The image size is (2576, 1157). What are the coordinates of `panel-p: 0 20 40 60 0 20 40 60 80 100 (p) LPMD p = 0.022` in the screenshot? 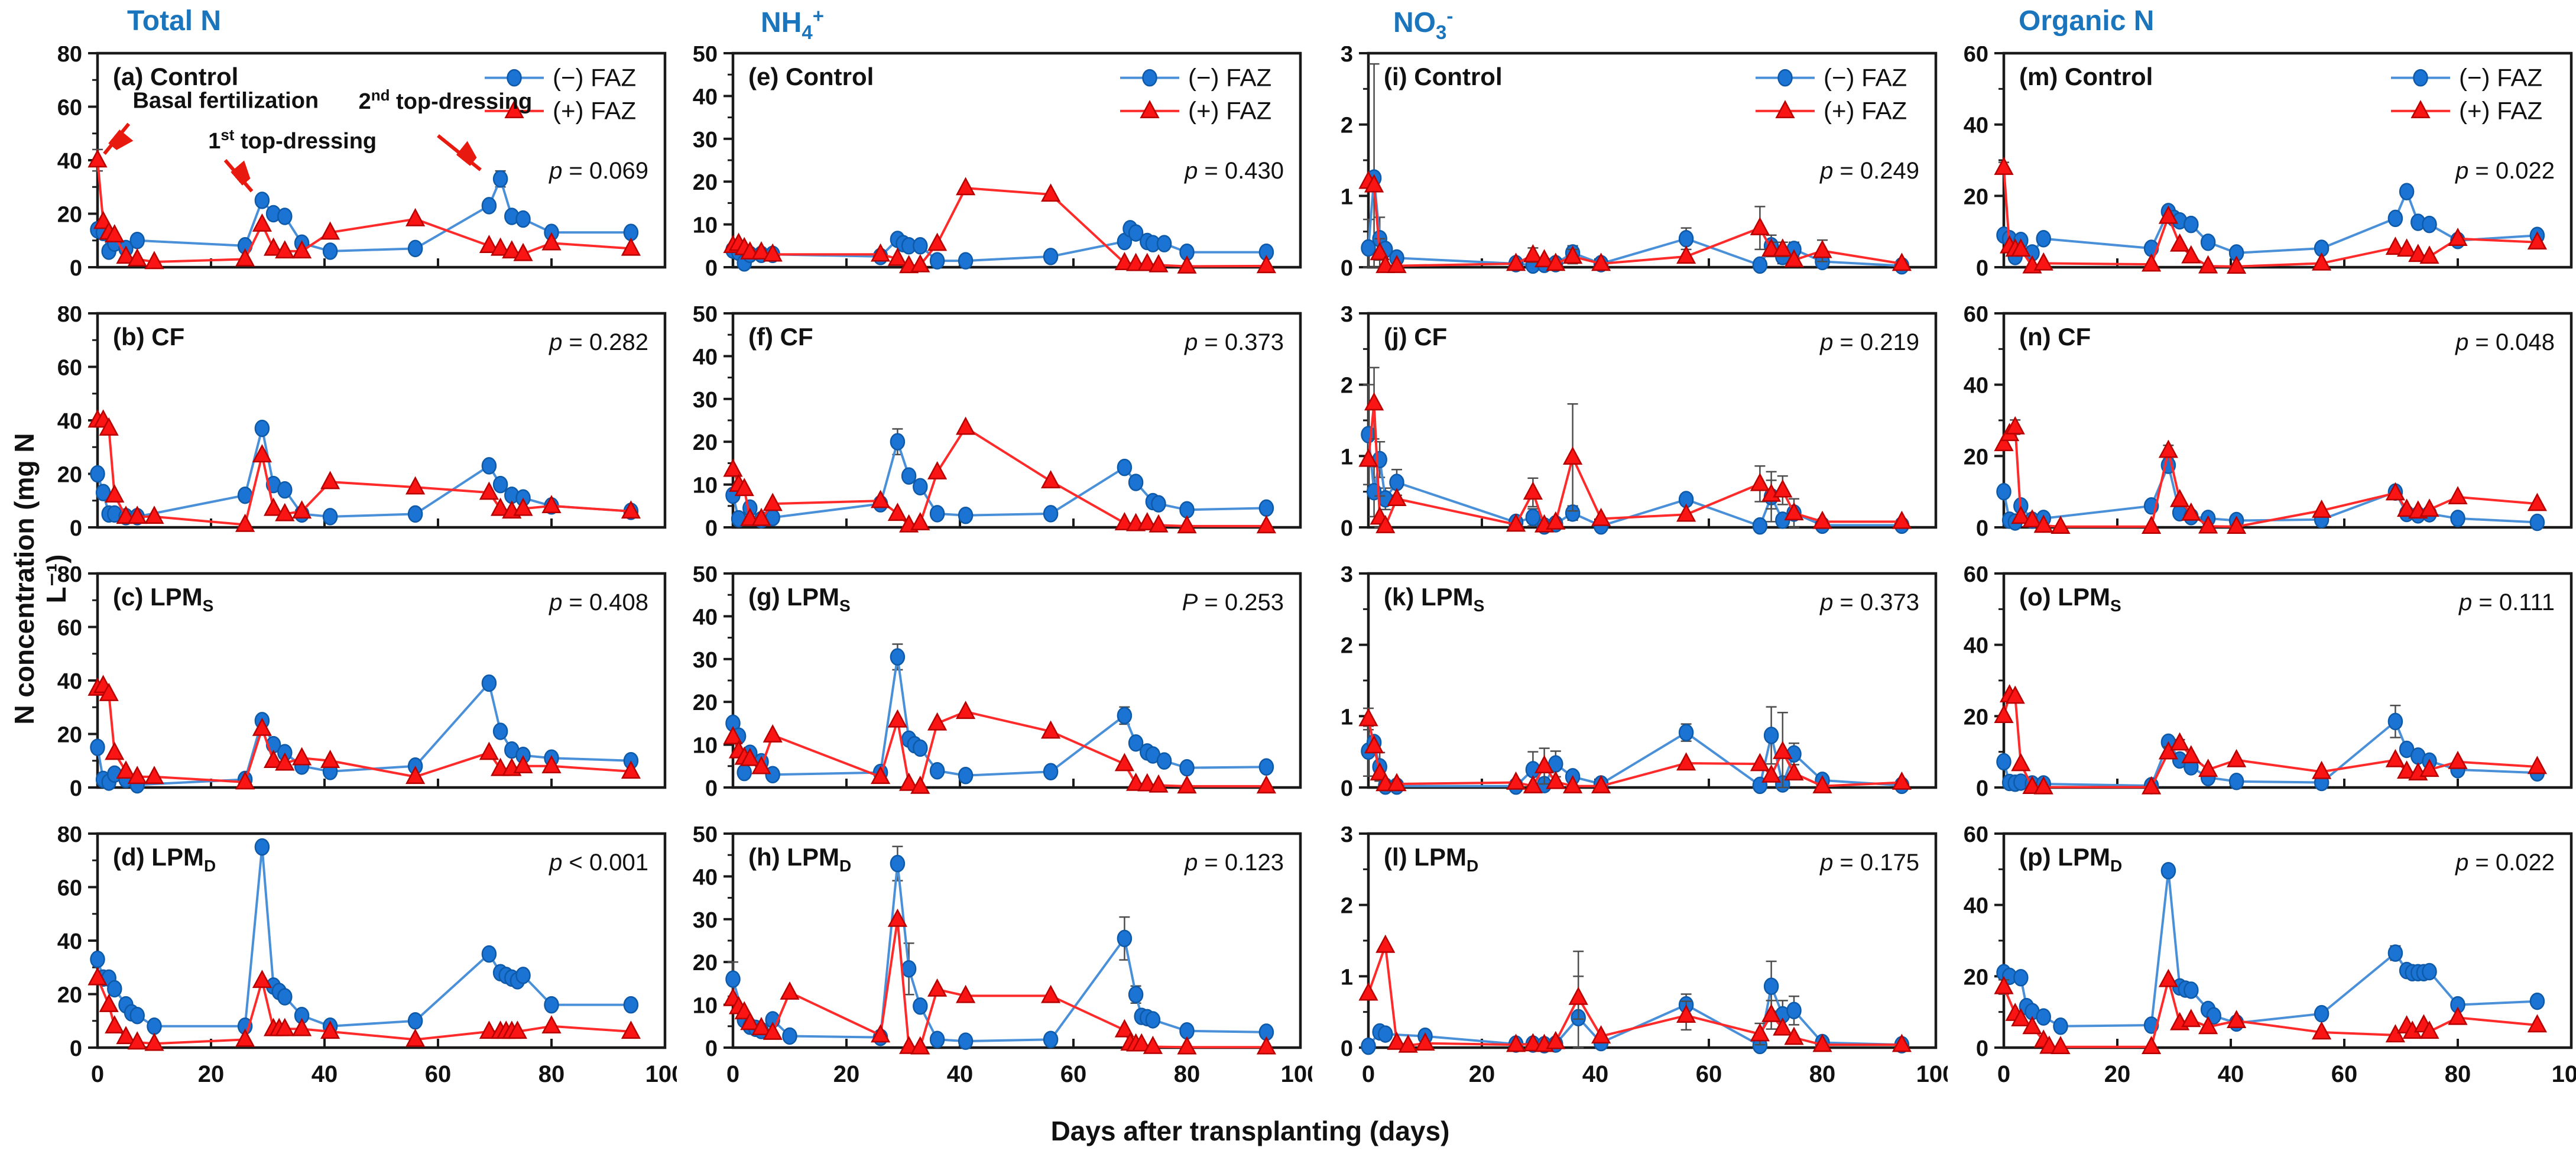 It's located at (2266, 987).